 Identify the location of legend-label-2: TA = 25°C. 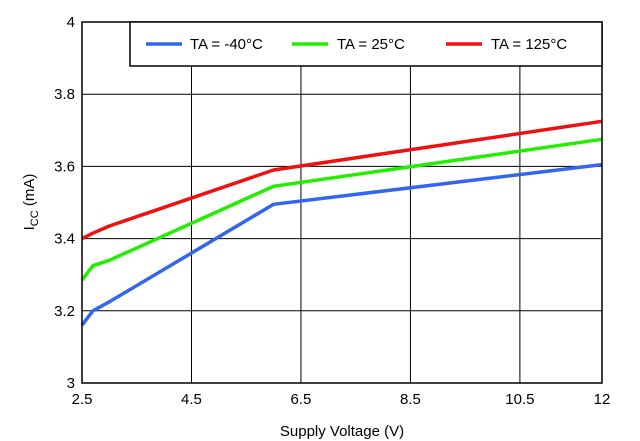
(371, 44).